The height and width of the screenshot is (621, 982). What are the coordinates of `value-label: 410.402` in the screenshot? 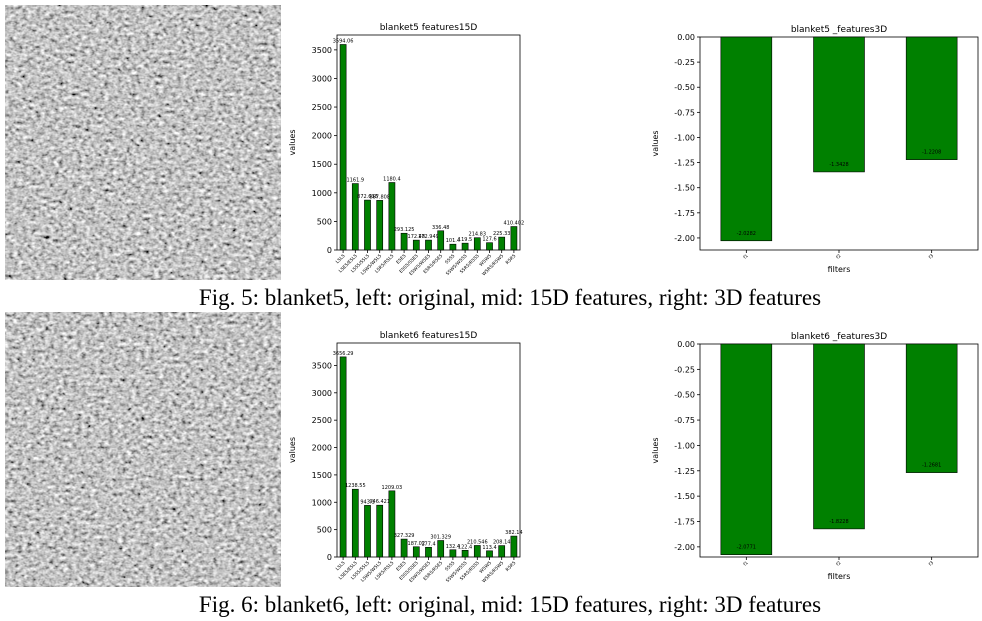 It's located at (514, 224).